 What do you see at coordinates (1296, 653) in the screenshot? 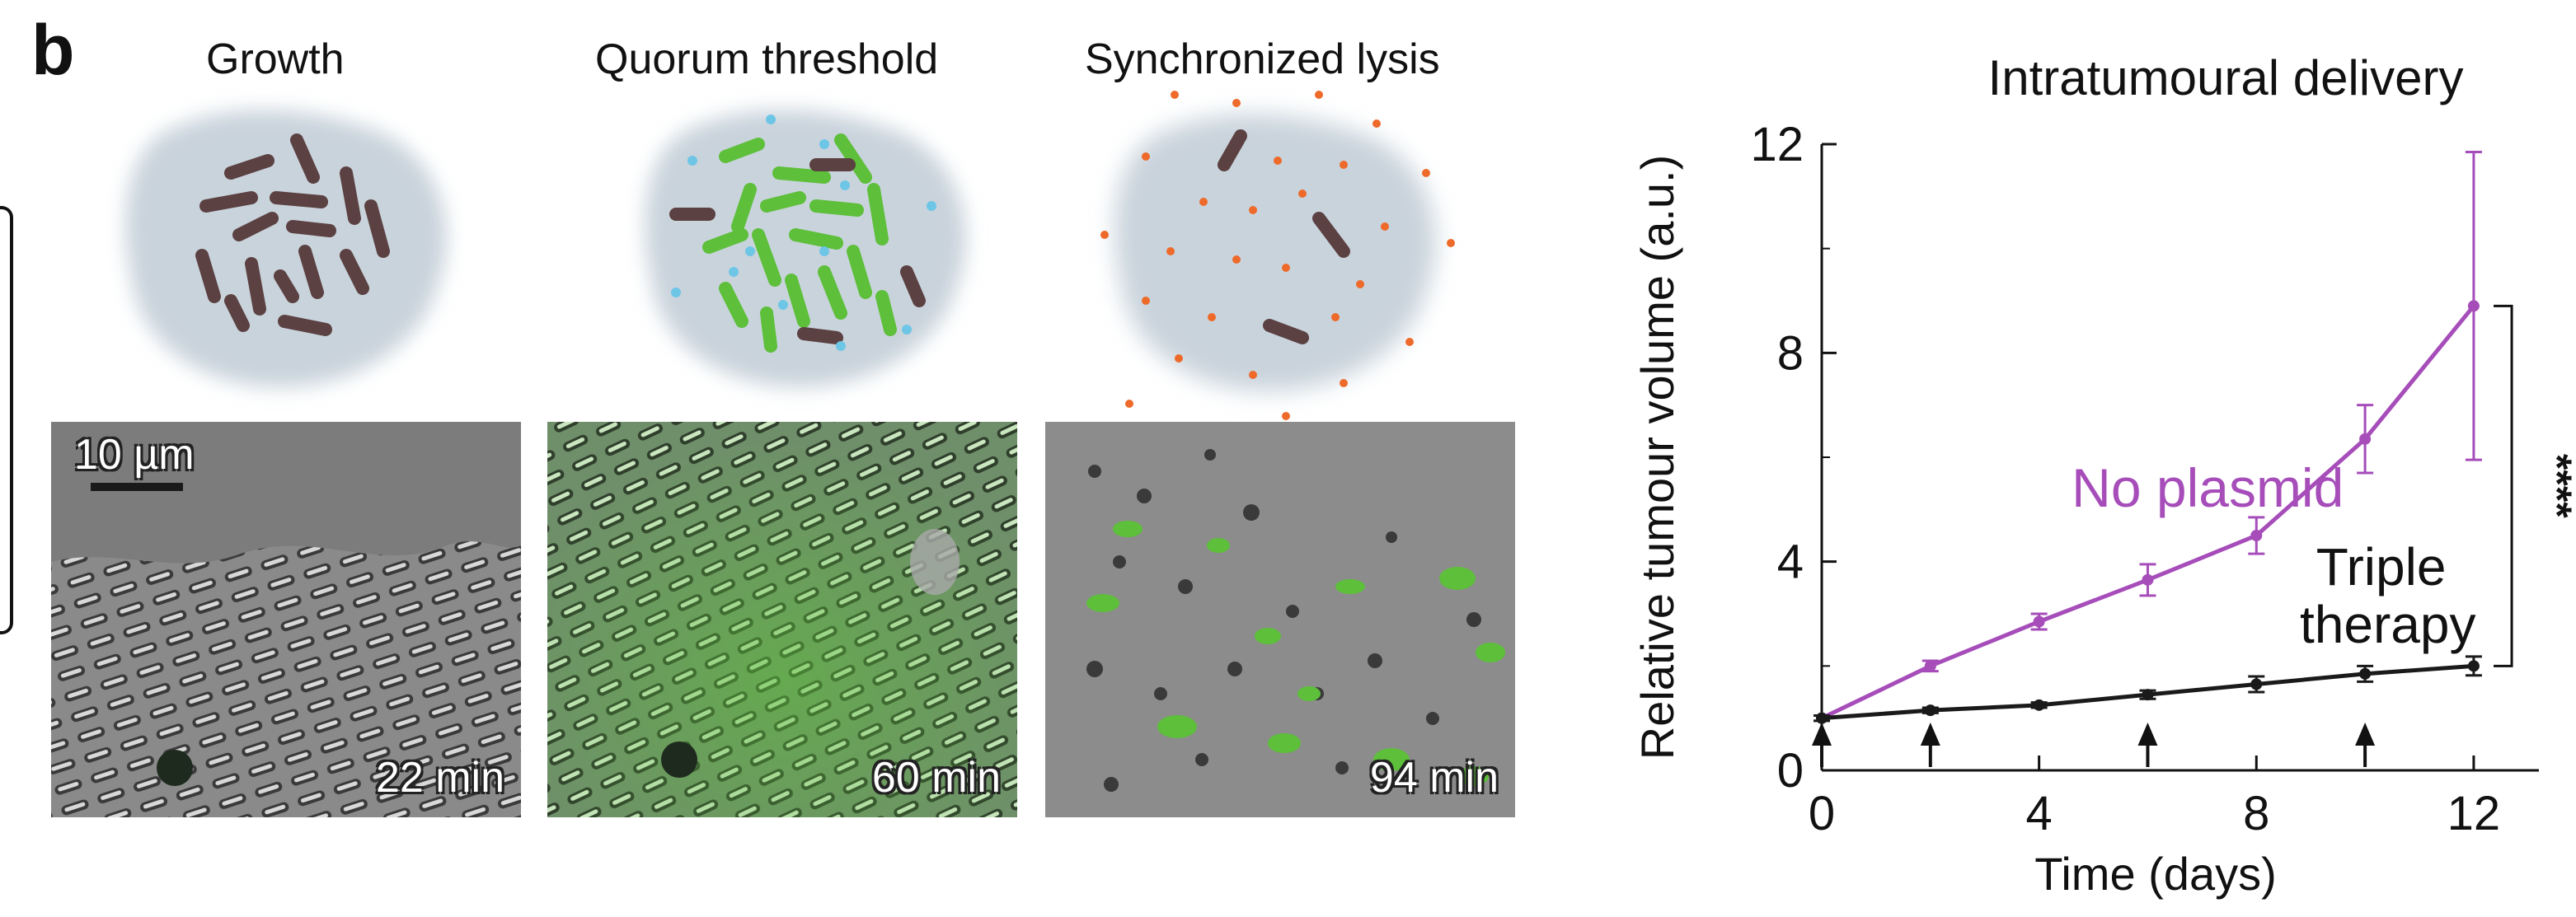
I see `lysing-green-cells` at bounding box center [1296, 653].